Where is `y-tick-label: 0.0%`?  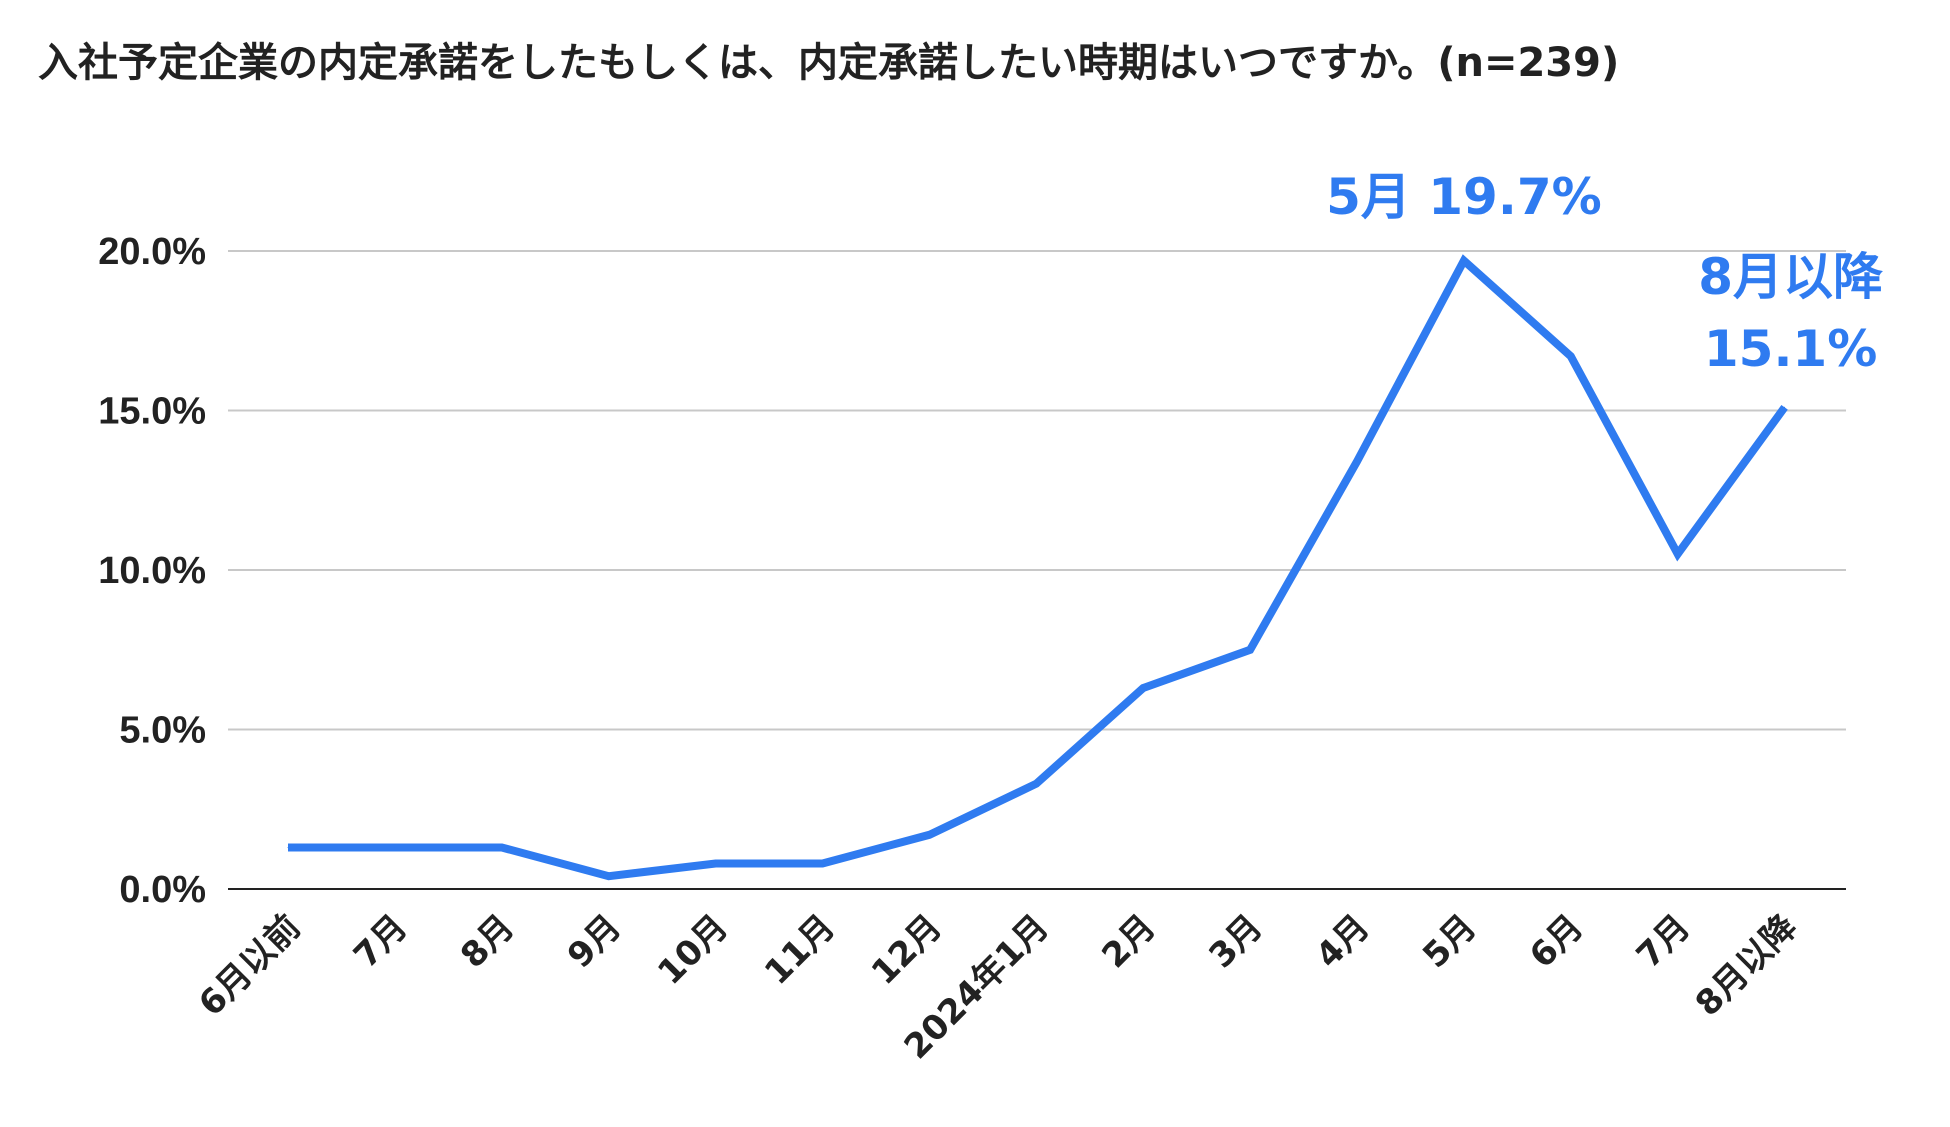
y-tick-label: 0.0% is located at coordinates (162, 890).